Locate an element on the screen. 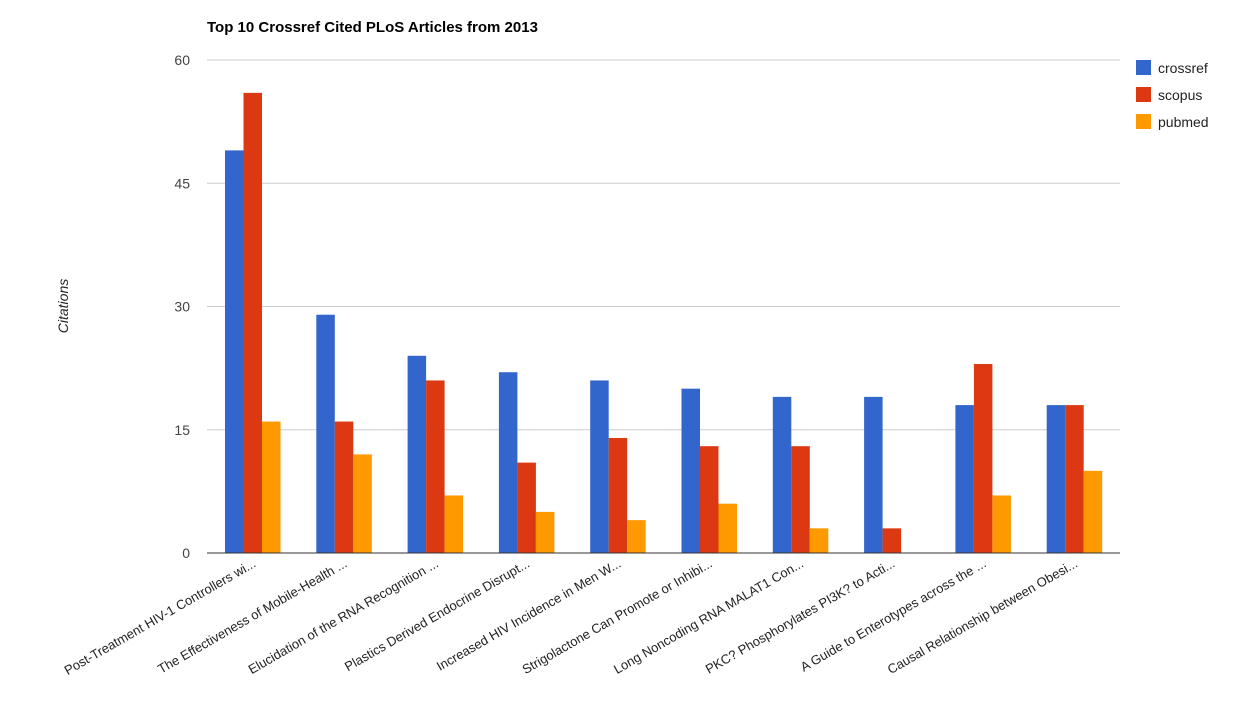 The height and width of the screenshot is (720, 1234). legend-swatch-pubmed is located at coordinates (1143, 121).